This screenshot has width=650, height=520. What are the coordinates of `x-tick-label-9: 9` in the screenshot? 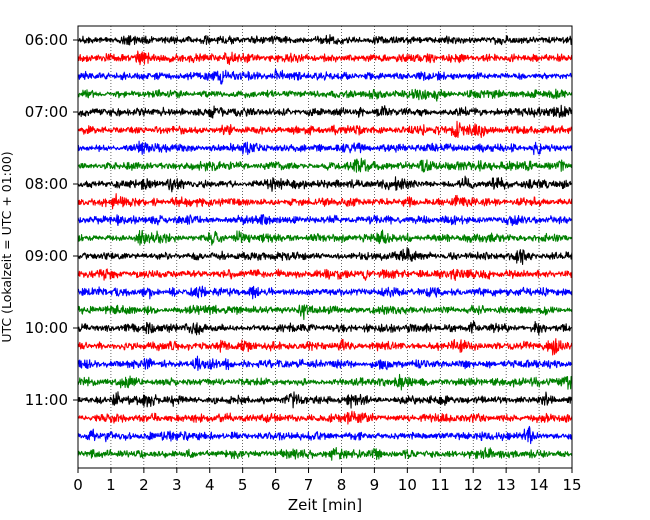 It's located at (375, 485).